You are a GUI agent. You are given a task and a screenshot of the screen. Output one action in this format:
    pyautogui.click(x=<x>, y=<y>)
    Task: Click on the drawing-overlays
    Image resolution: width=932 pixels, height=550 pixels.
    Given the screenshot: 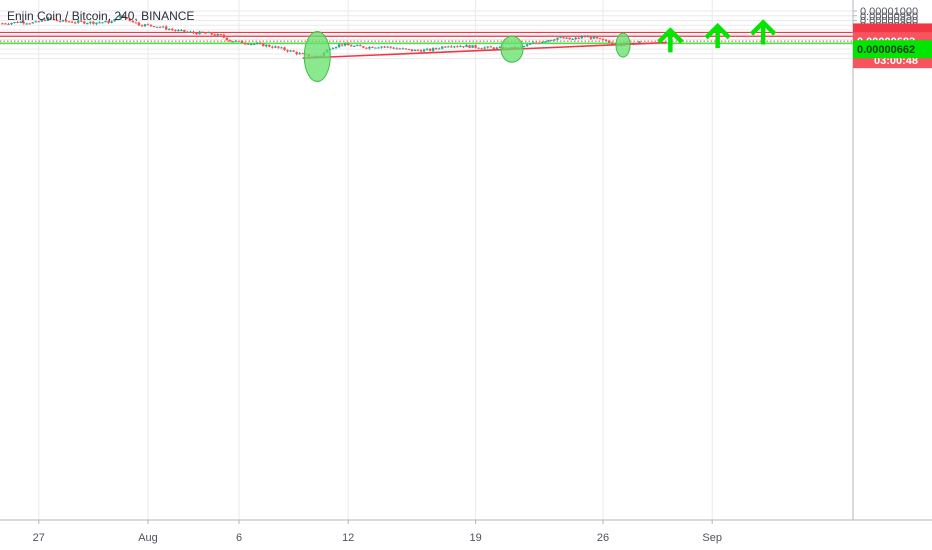 What is the action you would take?
    pyautogui.click(x=539, y=51)
    